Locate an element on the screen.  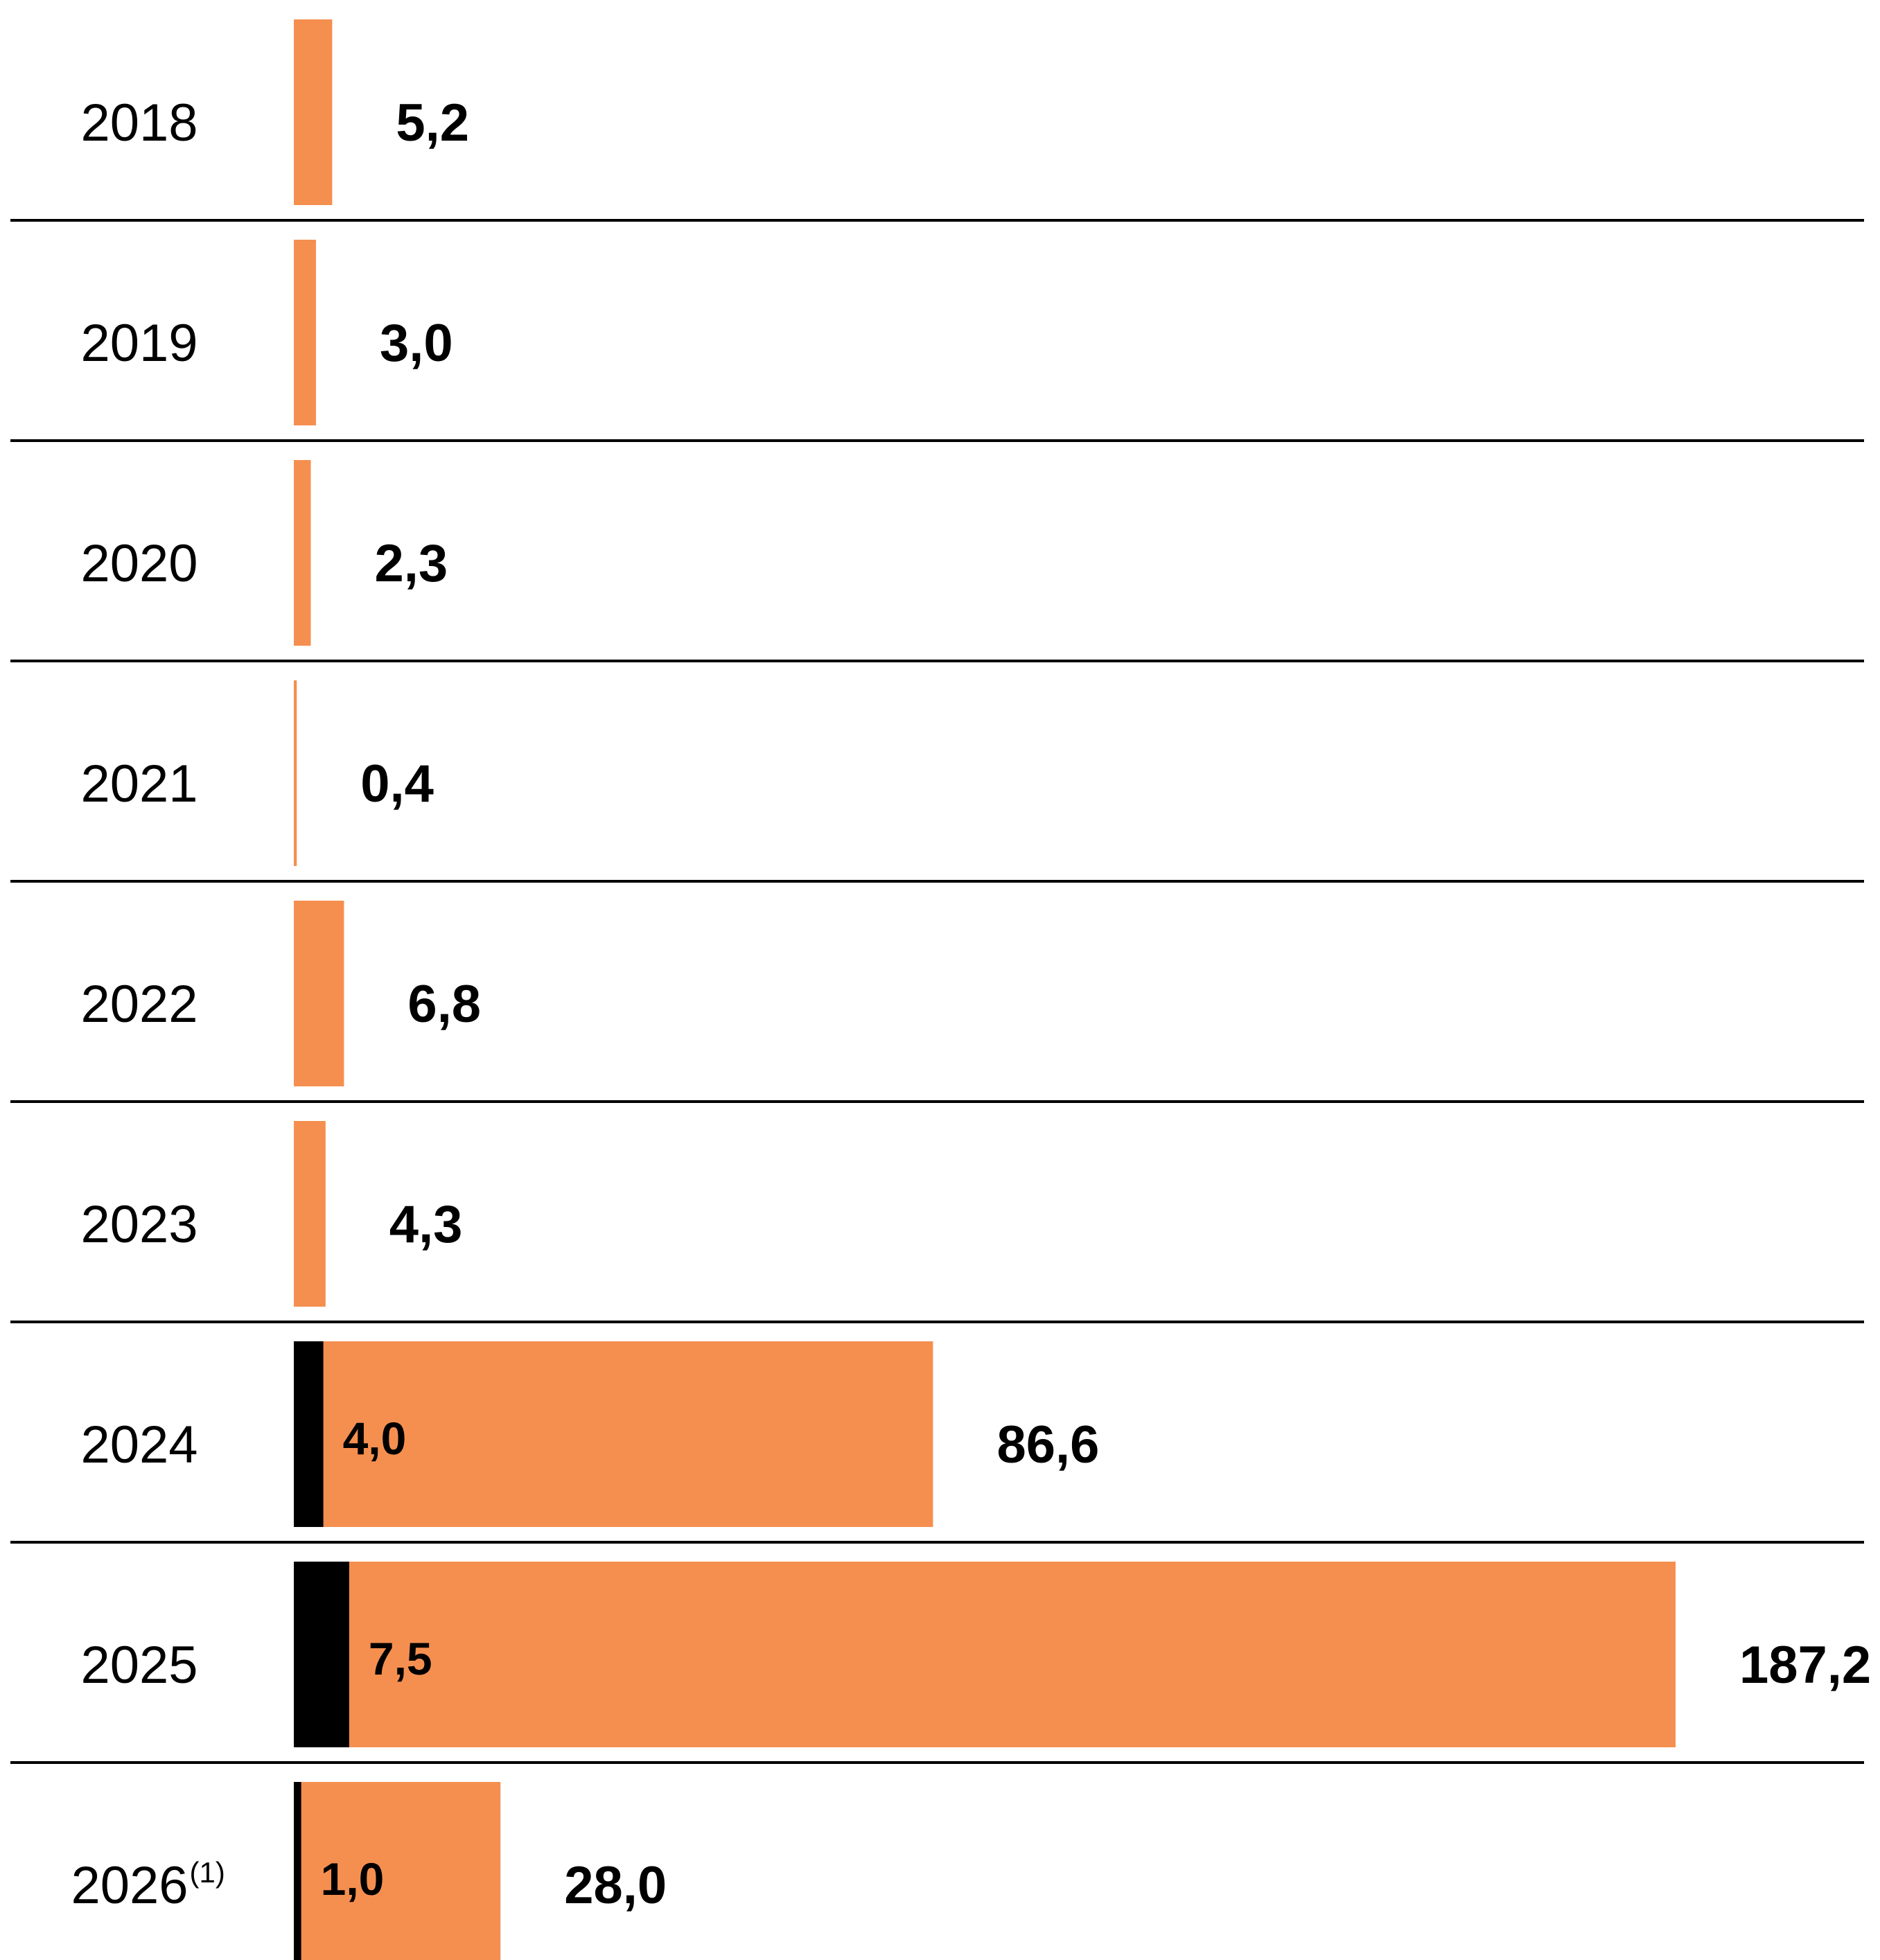
total-value-label: 3,0 is located at coordinates (417, 343).